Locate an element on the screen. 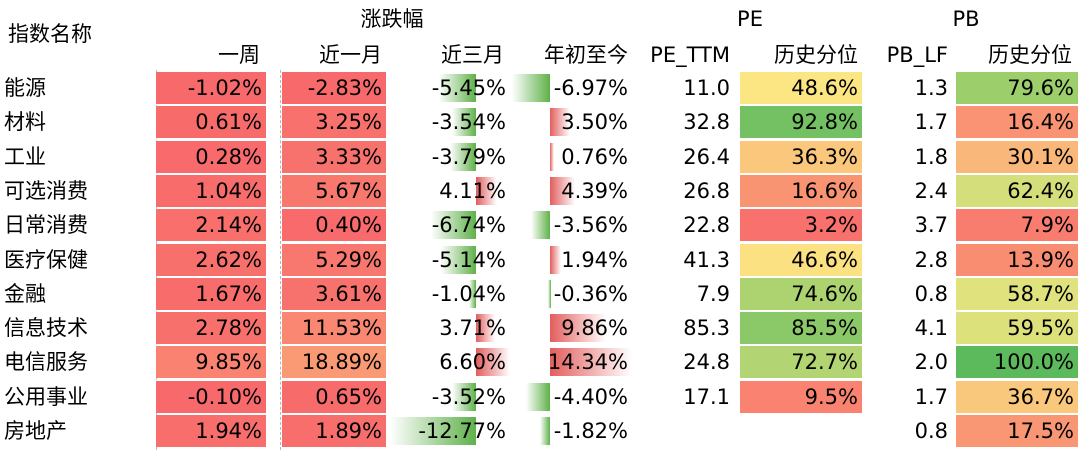  cell-three-month: -5.45% is located at coordinates (448, 88).